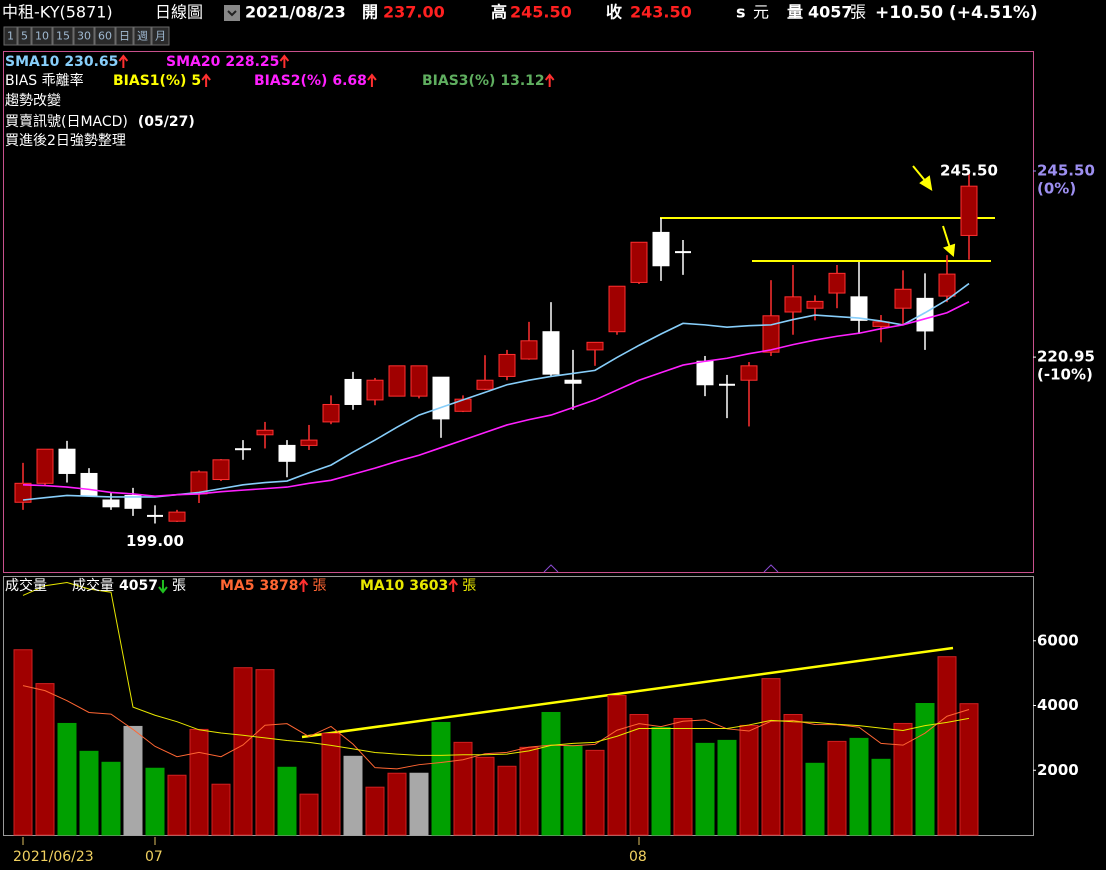 The width and height of the screenshot is (1106, 870). Describe the element at coordinates (522, 81) in the screenshot. I see `bias-value: 13.12` at that location.